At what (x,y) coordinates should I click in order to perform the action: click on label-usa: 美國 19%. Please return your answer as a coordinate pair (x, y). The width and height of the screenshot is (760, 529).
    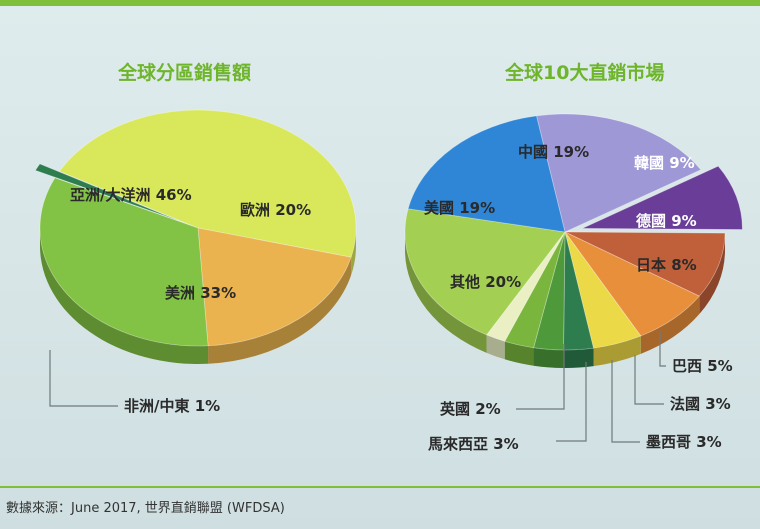
    Looking at the image, I should click on (459, 208).